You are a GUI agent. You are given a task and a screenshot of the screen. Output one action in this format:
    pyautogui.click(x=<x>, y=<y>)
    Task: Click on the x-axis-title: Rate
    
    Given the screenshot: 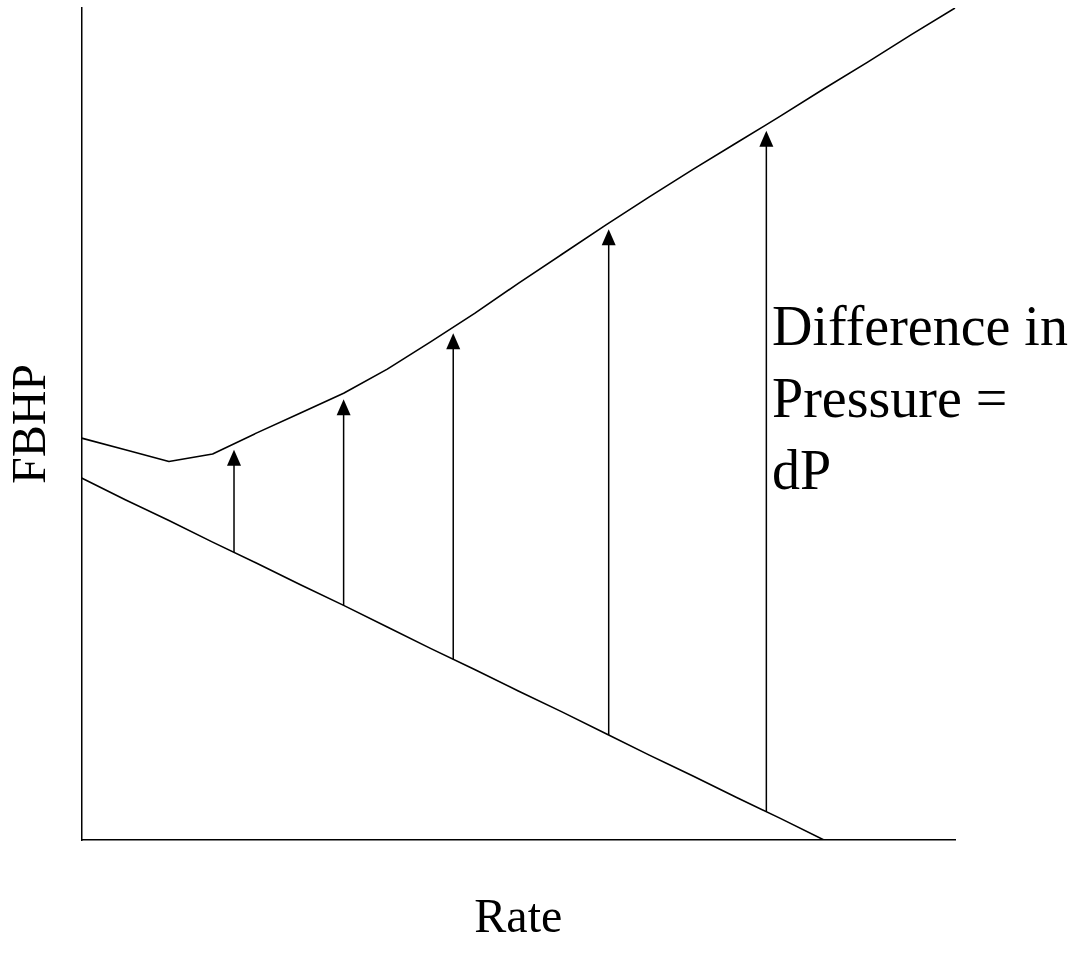 What is the action you would take?
    pyautogui.click(x=518, y=915)
    